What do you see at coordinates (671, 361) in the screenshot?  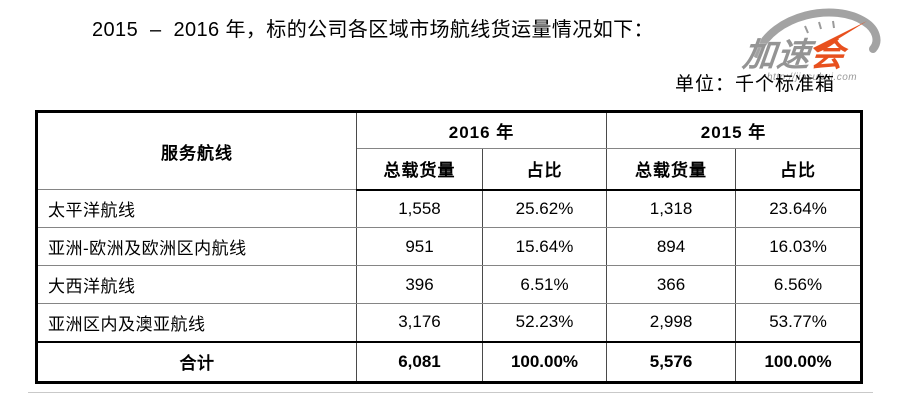 I see `total-volume-2015: 5,576` at bounding box center [671, 361].